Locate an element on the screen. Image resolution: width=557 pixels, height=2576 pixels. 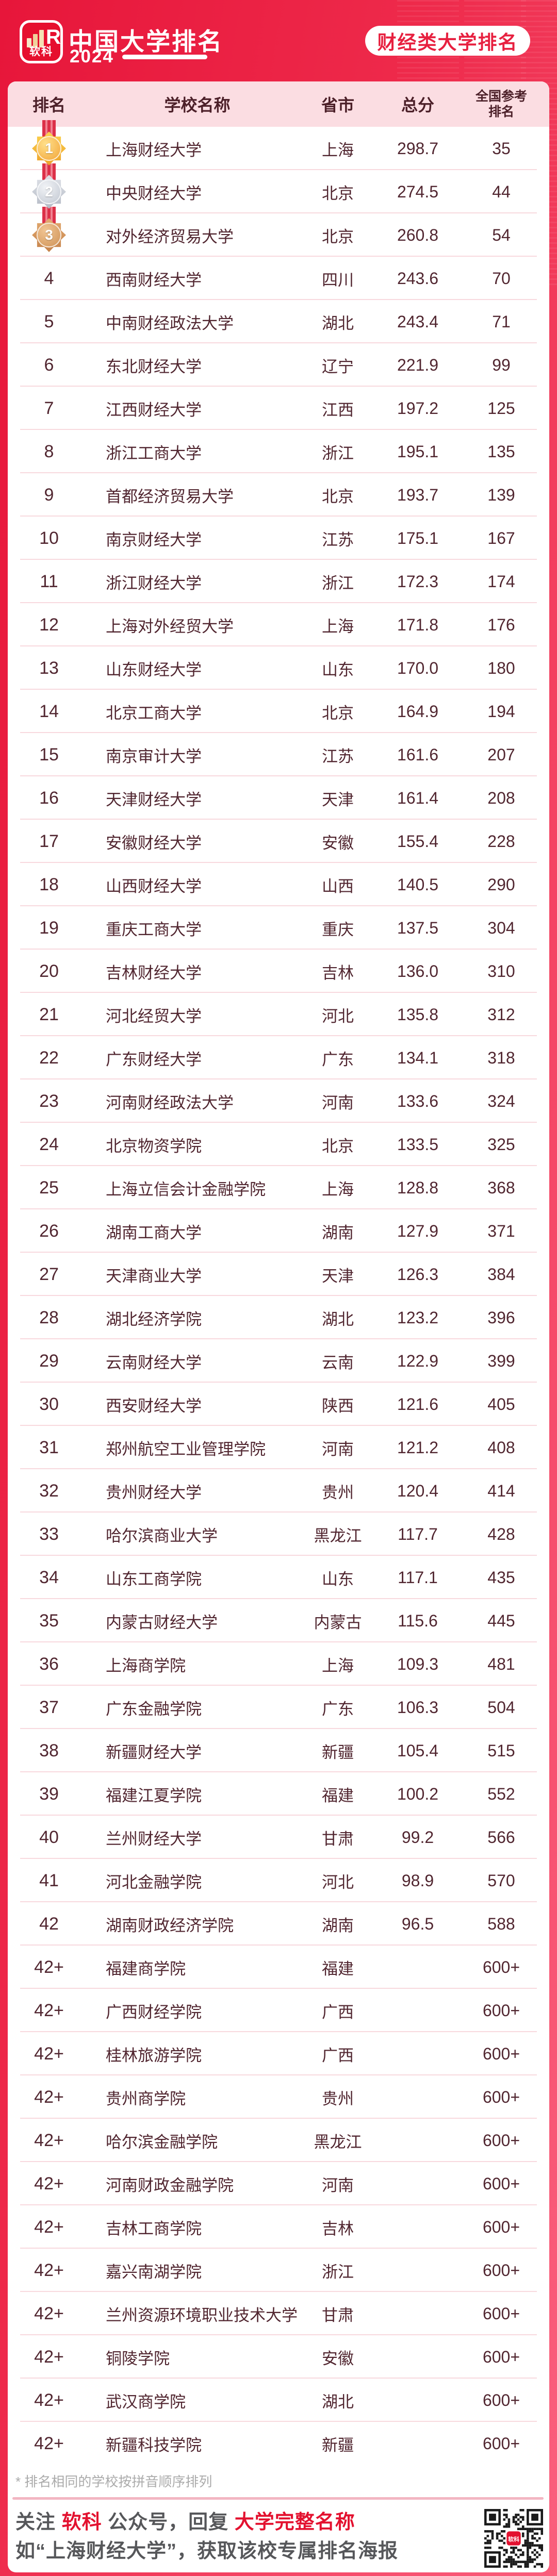
footer-text: 关注 软科 公众号，回复 大学完整名称 如“上海财经大学”，获取该校专属排名海报 is located at coordinates (206, 2537).